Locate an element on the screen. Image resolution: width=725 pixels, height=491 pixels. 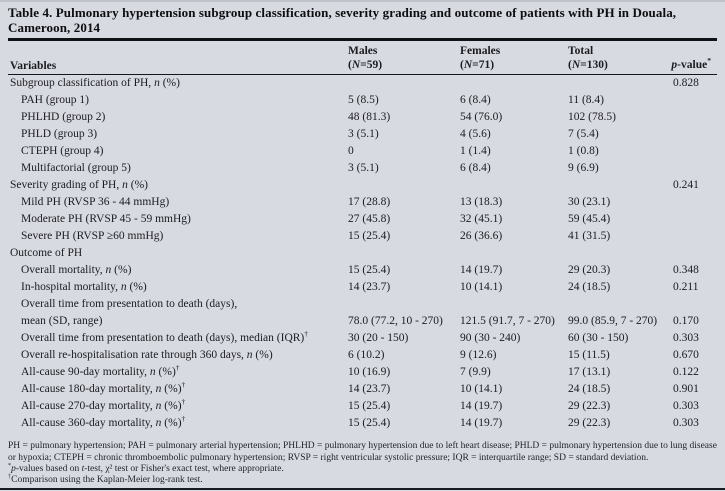
cell-variable: Moderate PH (RVSP 45 - 59 mmHg) is located at coordinates (106, 219).